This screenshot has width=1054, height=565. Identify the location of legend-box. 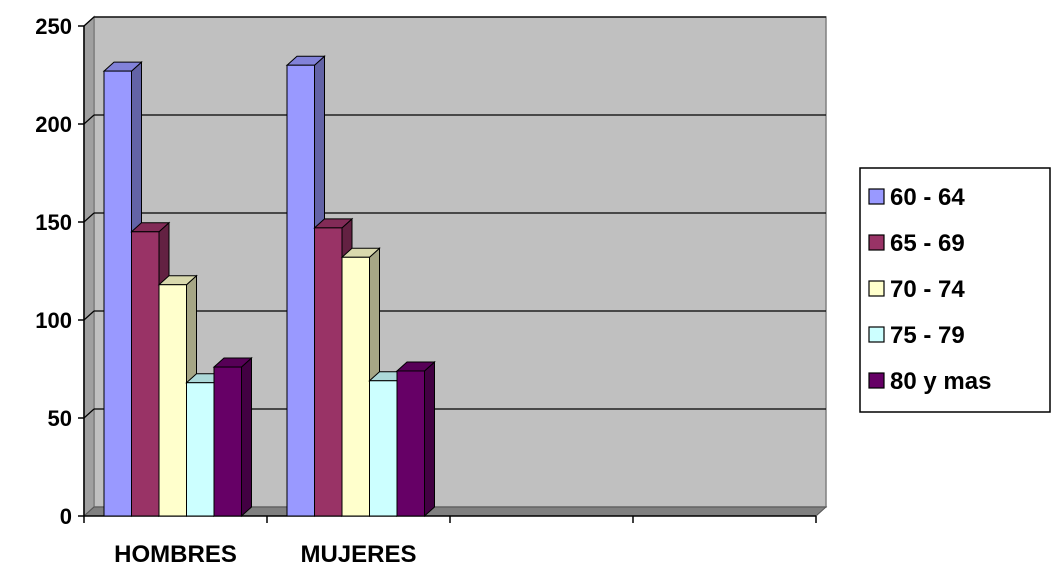
(955, 290).